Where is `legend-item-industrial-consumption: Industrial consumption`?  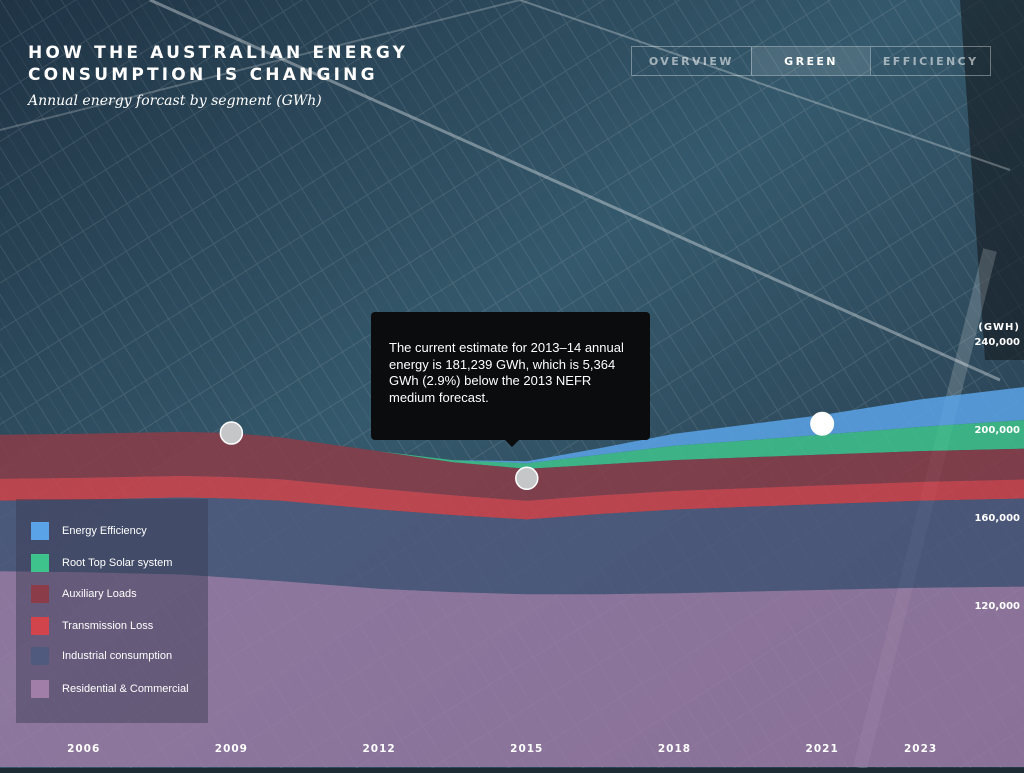 legend-item-industrial-consumption: Industrial consumption is located at coordinates (101, 656).